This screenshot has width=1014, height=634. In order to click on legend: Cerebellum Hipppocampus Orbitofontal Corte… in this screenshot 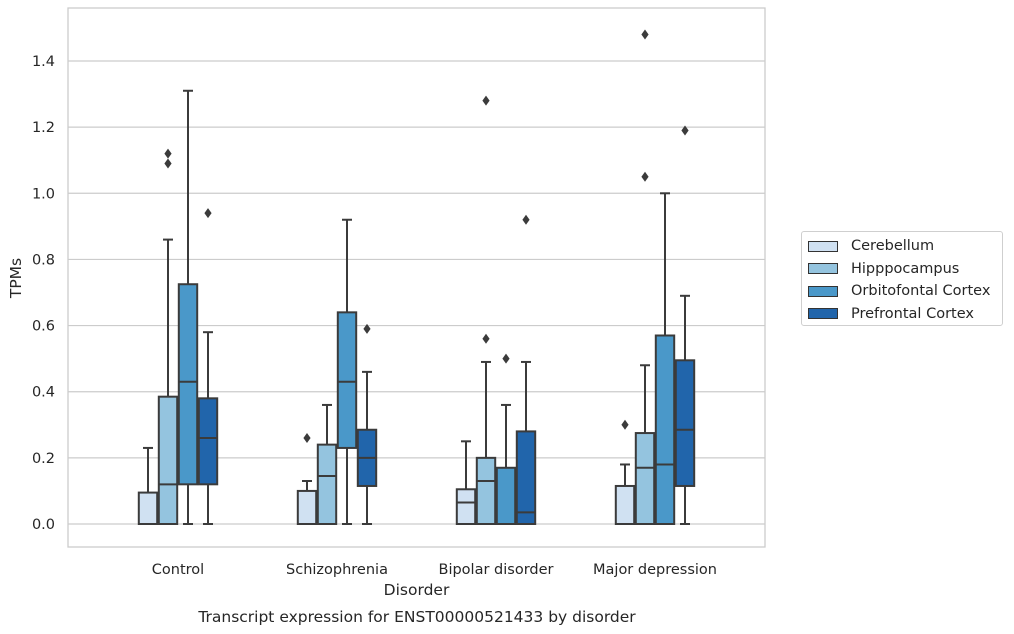, I will do `click(902, 278)`.